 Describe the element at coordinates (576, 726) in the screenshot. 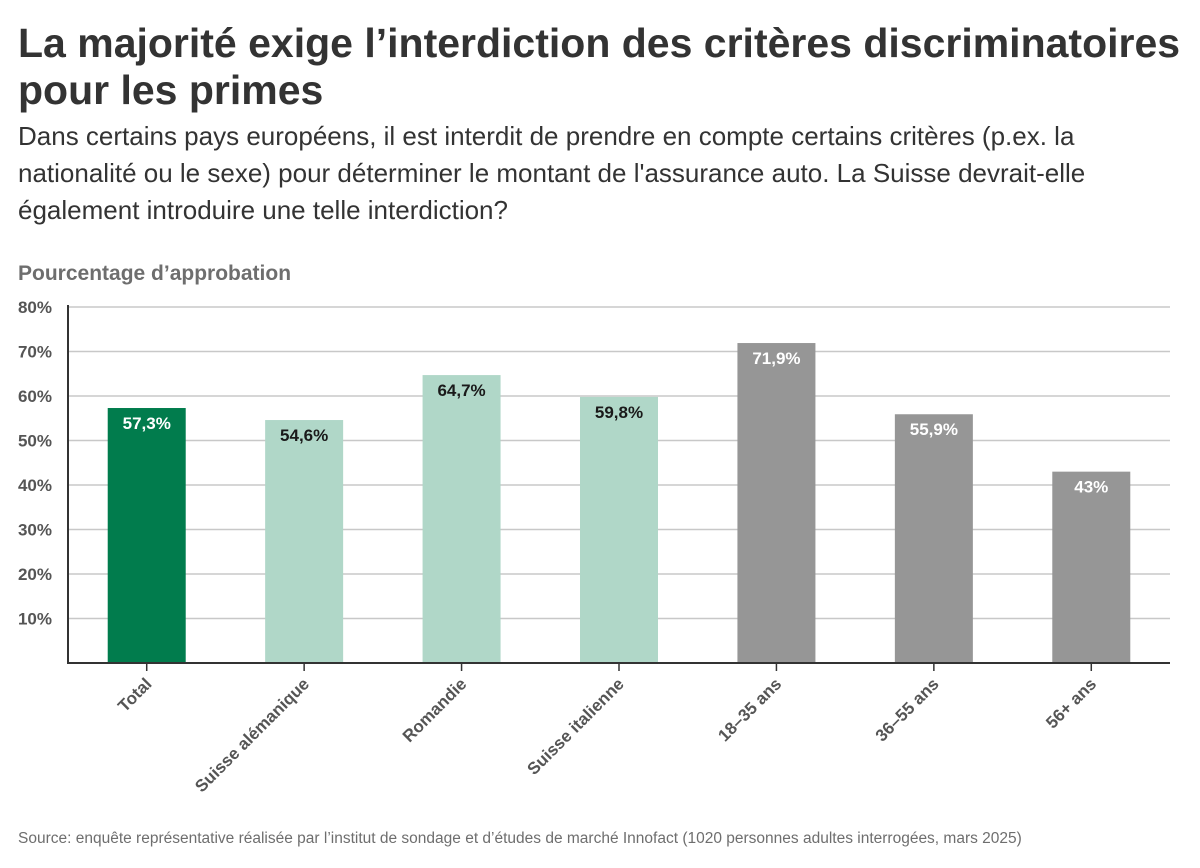

I see `x-tick-label: Suisse italienne` at that location.